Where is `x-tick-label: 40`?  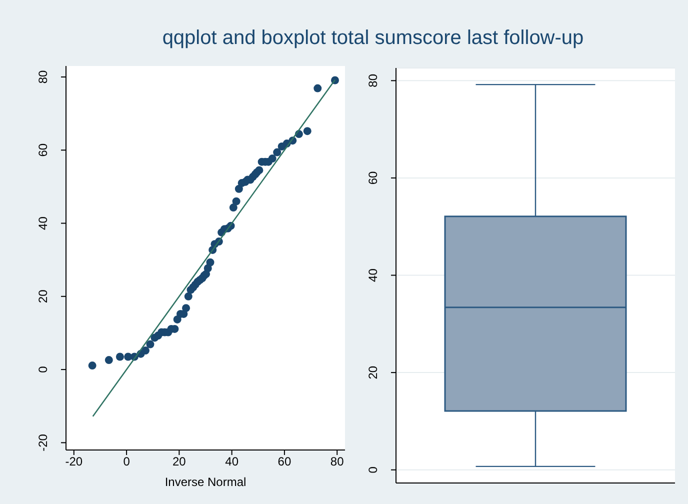
x-tick-label: 40 is located at coordinates (232, 461).